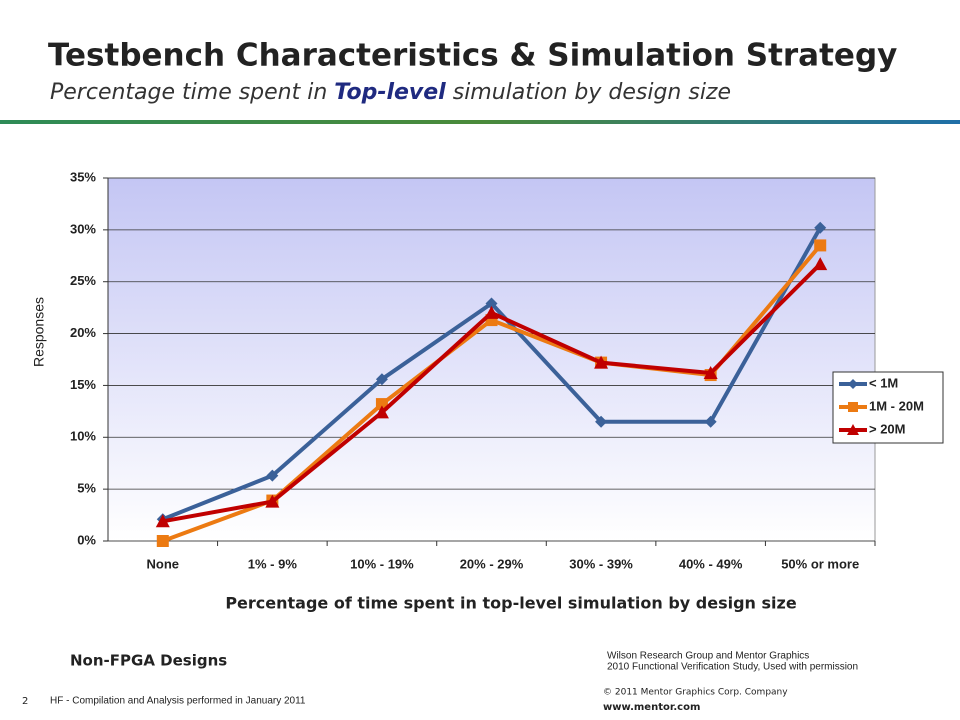  Describe the element at coordinates (896, 405) in the screenshot. I see `legend-label: 1M - 20M` at that location.